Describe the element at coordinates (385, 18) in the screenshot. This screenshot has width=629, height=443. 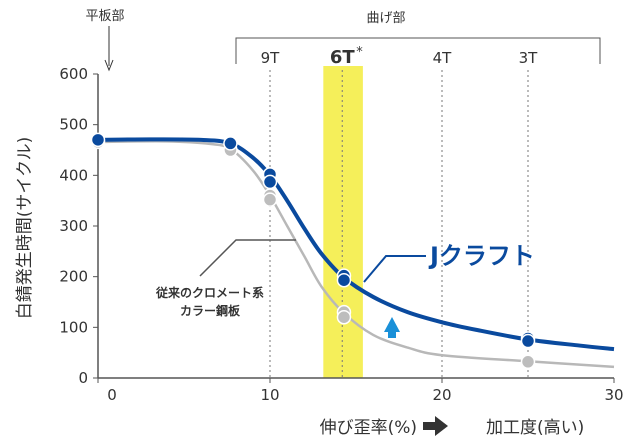
I see `bend-label: 曲げ部` at that location.